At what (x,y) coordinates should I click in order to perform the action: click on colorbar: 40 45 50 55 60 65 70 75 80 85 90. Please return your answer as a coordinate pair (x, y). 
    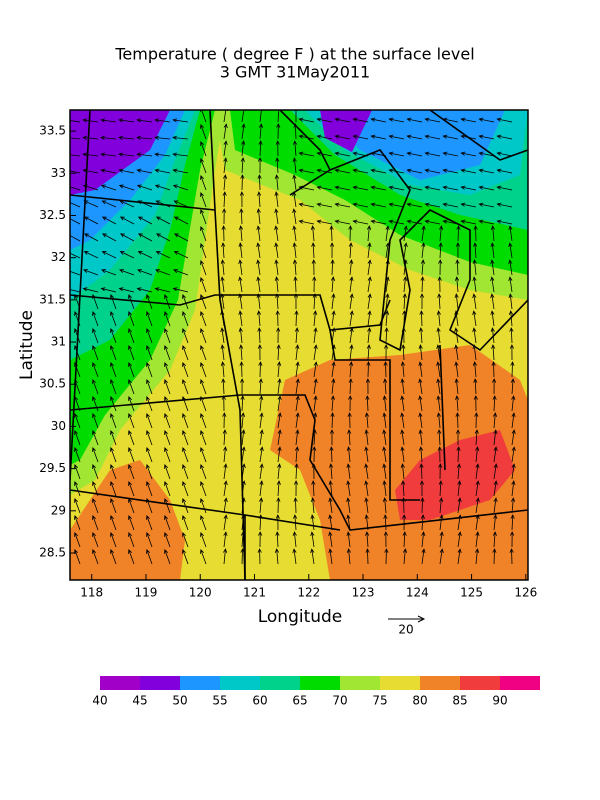
    Looking at the image, I should click on (316, 692).